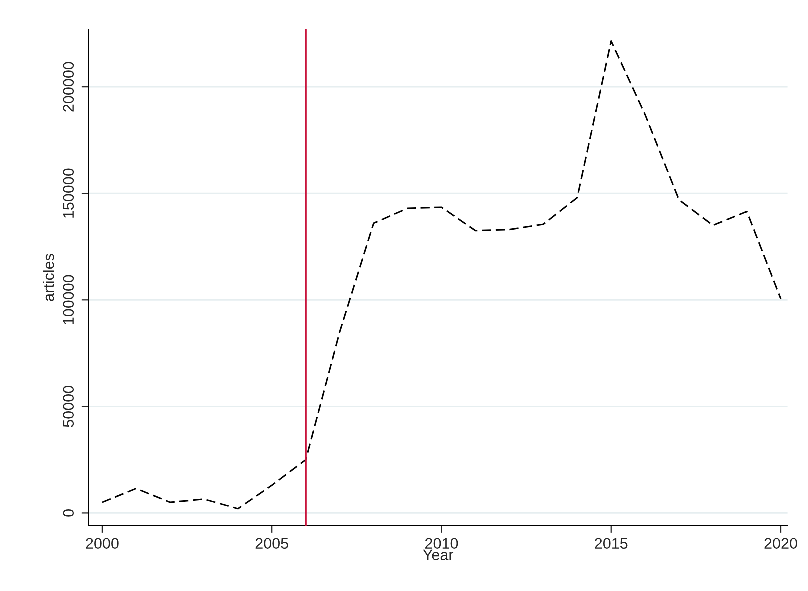 Image resolution: width=808 pixels, height=591 pixels. What do you see at coordinates (272, 544) in the screenshot?
I see `x-tick-label: 2005` at bounding box center [272, 544].